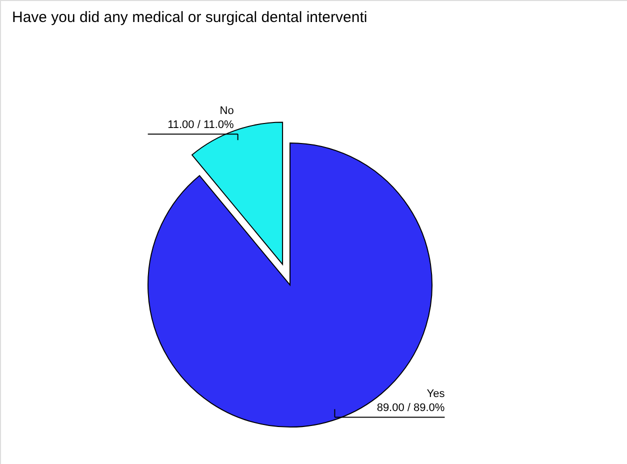  I want to click on slice-label: No, so click(227, 111).